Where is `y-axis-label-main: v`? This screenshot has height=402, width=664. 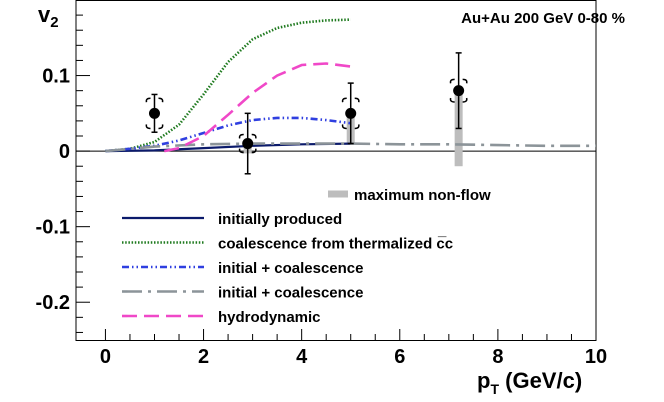
y-axis-label-main: v is located at coordinates (44, 14).